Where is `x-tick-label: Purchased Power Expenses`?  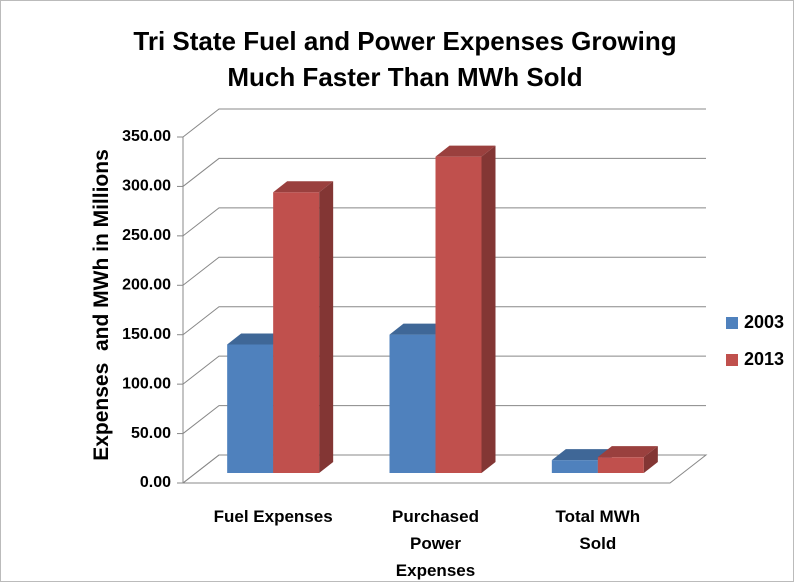
x-tick-label: Purchased Power Expenses is located at coordinates (435, 543).